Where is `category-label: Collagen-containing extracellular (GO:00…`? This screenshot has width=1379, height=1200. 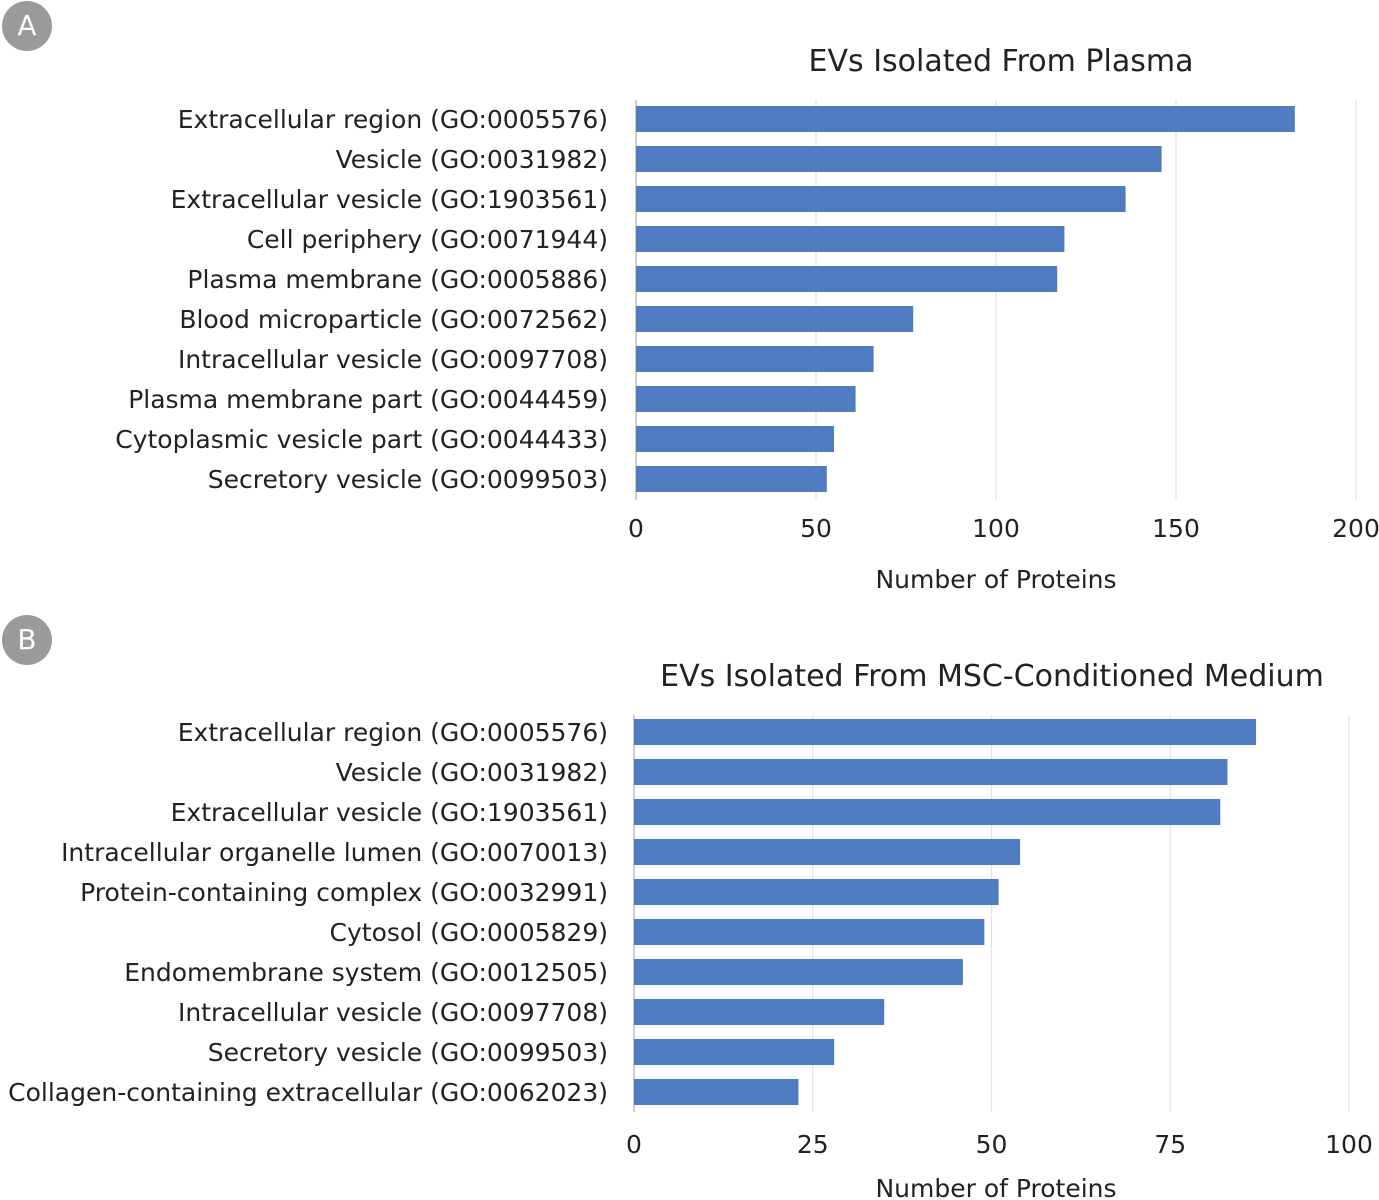
category-label: Collagen-containing extracellular (GO:00… is located at coordinates (308, 1092).